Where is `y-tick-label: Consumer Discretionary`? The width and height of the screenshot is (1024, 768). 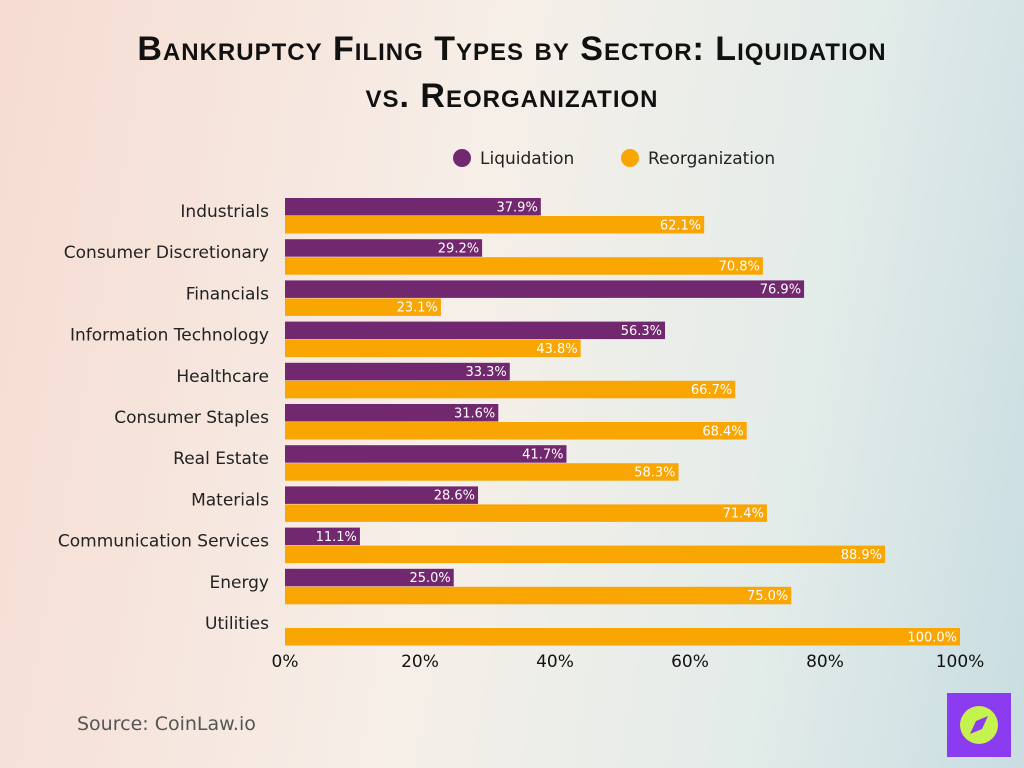 y-tick-label: Consumer Discretionary is located at coordinates (166, 253).